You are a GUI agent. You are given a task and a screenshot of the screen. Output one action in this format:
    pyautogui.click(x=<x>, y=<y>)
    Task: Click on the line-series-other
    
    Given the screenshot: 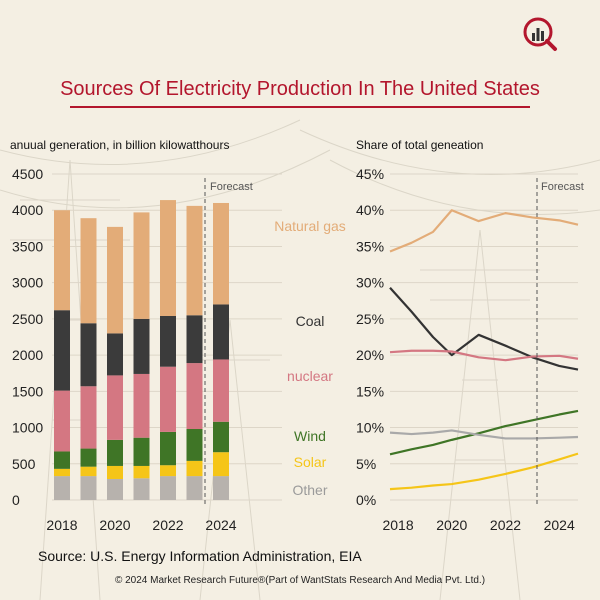 What is the action you would take?
    pyautogui.click(x=484, y=434)
    